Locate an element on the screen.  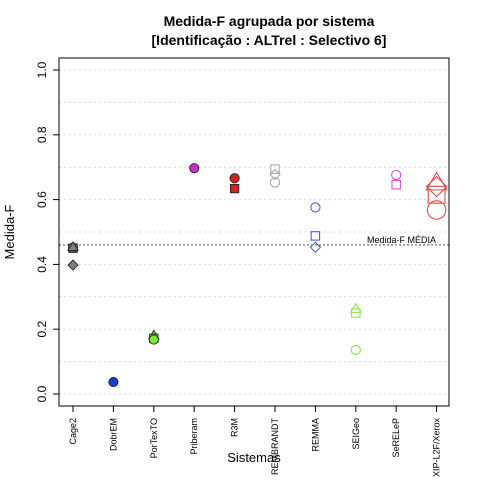
x-axis-title: Sistemas is located at coordinates (254, 457).